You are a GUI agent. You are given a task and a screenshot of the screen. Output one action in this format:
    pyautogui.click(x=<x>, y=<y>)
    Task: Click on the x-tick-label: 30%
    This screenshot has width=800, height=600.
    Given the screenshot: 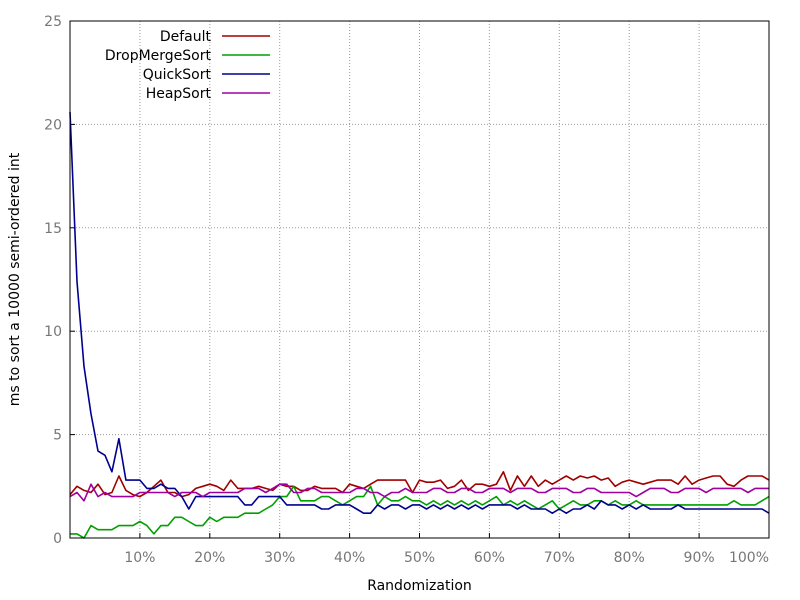 What is the action you would take?
    pyautogui.click(x=279, y=558)
    